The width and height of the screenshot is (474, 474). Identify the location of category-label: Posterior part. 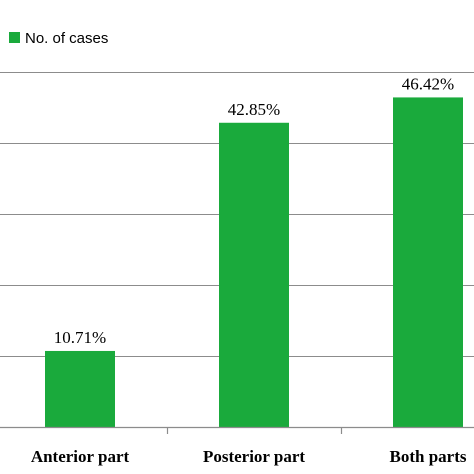
(254, 456).